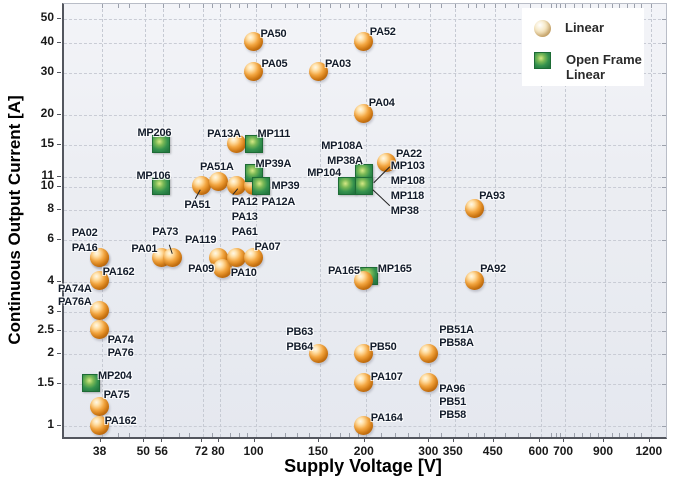  I want to click on legend-label-open-frame-linear: Open Frame Linear, so click(604, 67).